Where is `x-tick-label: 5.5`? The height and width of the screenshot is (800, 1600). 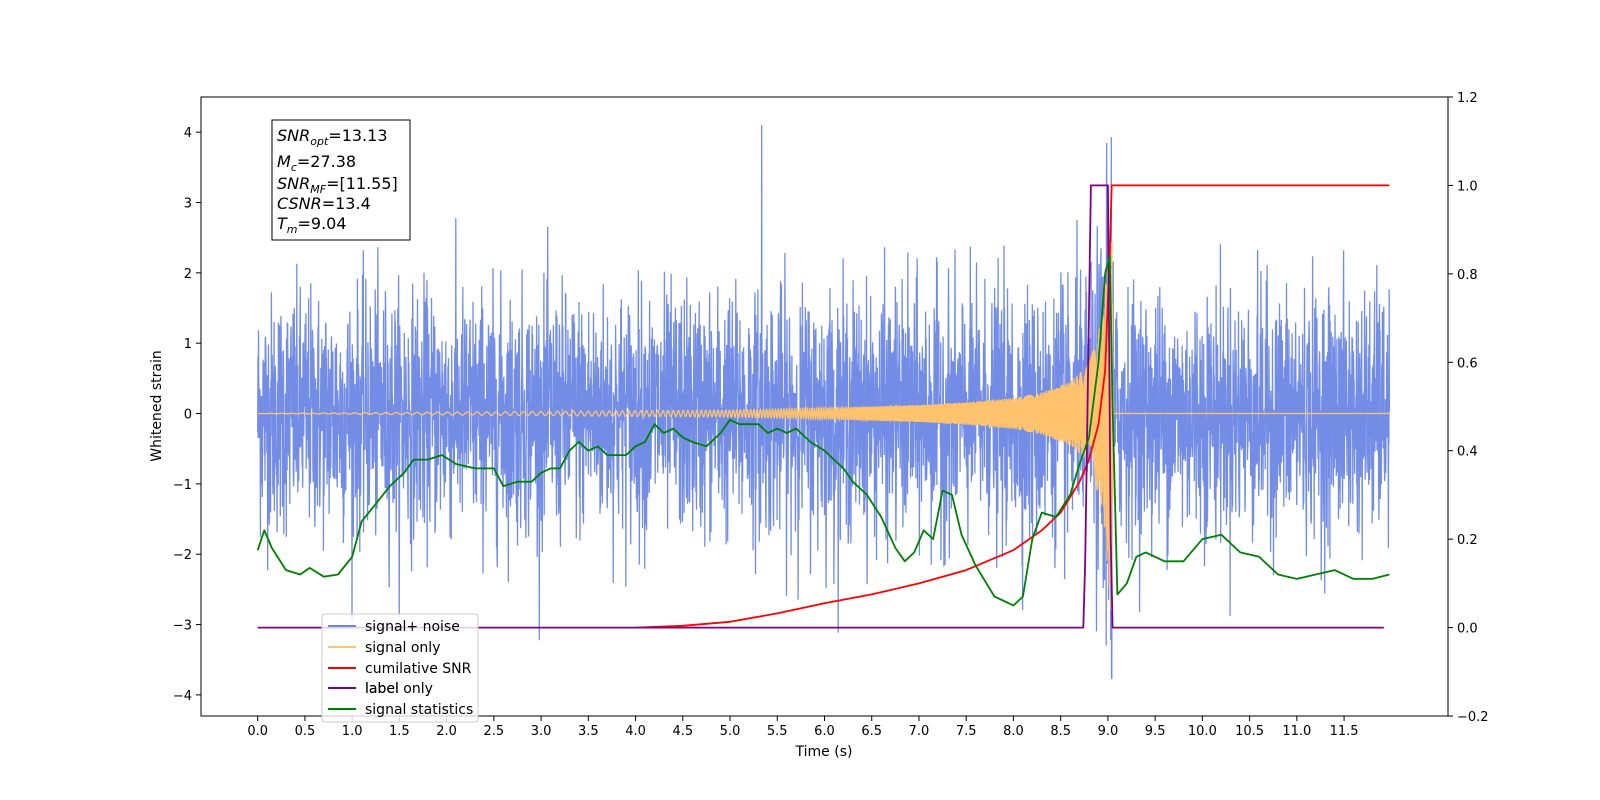 x-tick-label: 5.5 is located at coordinates (777, 731).